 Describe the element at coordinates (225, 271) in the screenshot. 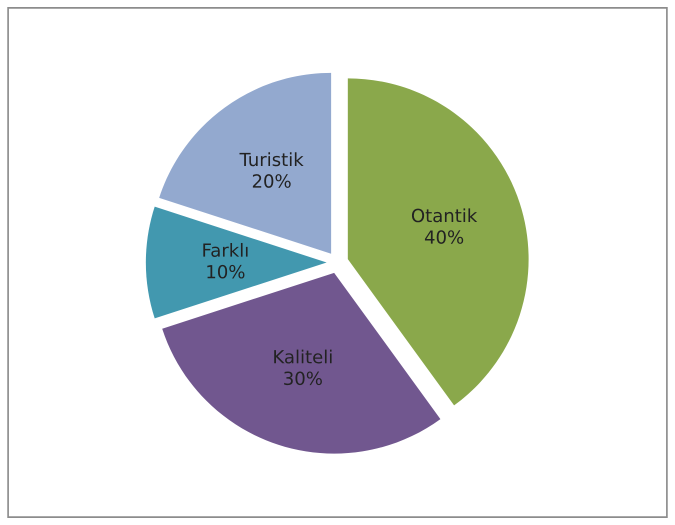

I see `data-label: 10%` at that location.